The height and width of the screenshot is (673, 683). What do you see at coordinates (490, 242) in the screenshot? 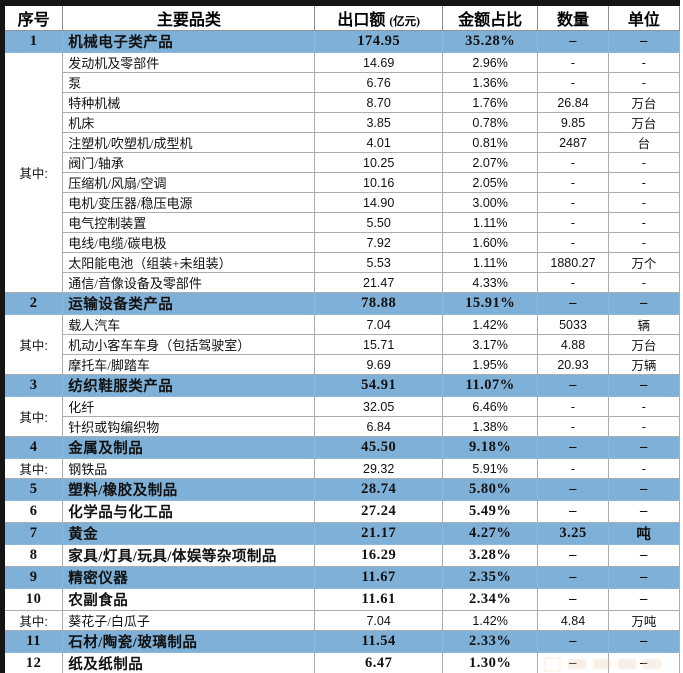
I see `cell-share-value: 1.60%` at bounding box center [490, 242].